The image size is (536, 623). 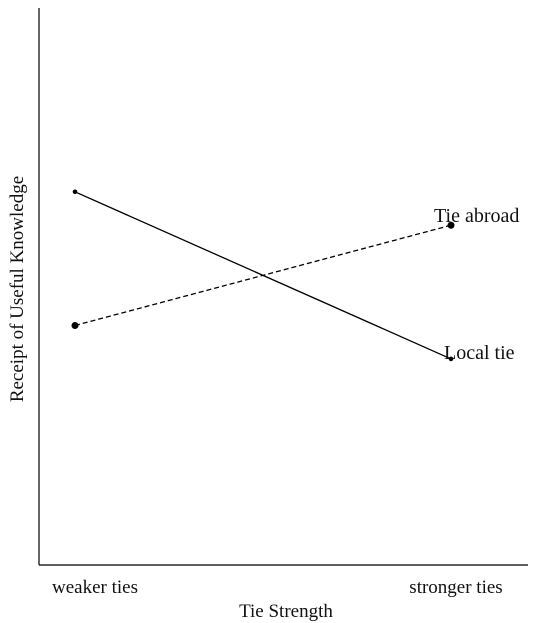 I want to click on x-tick-label-stronger: stronger ties, so click(x=455, y=587).